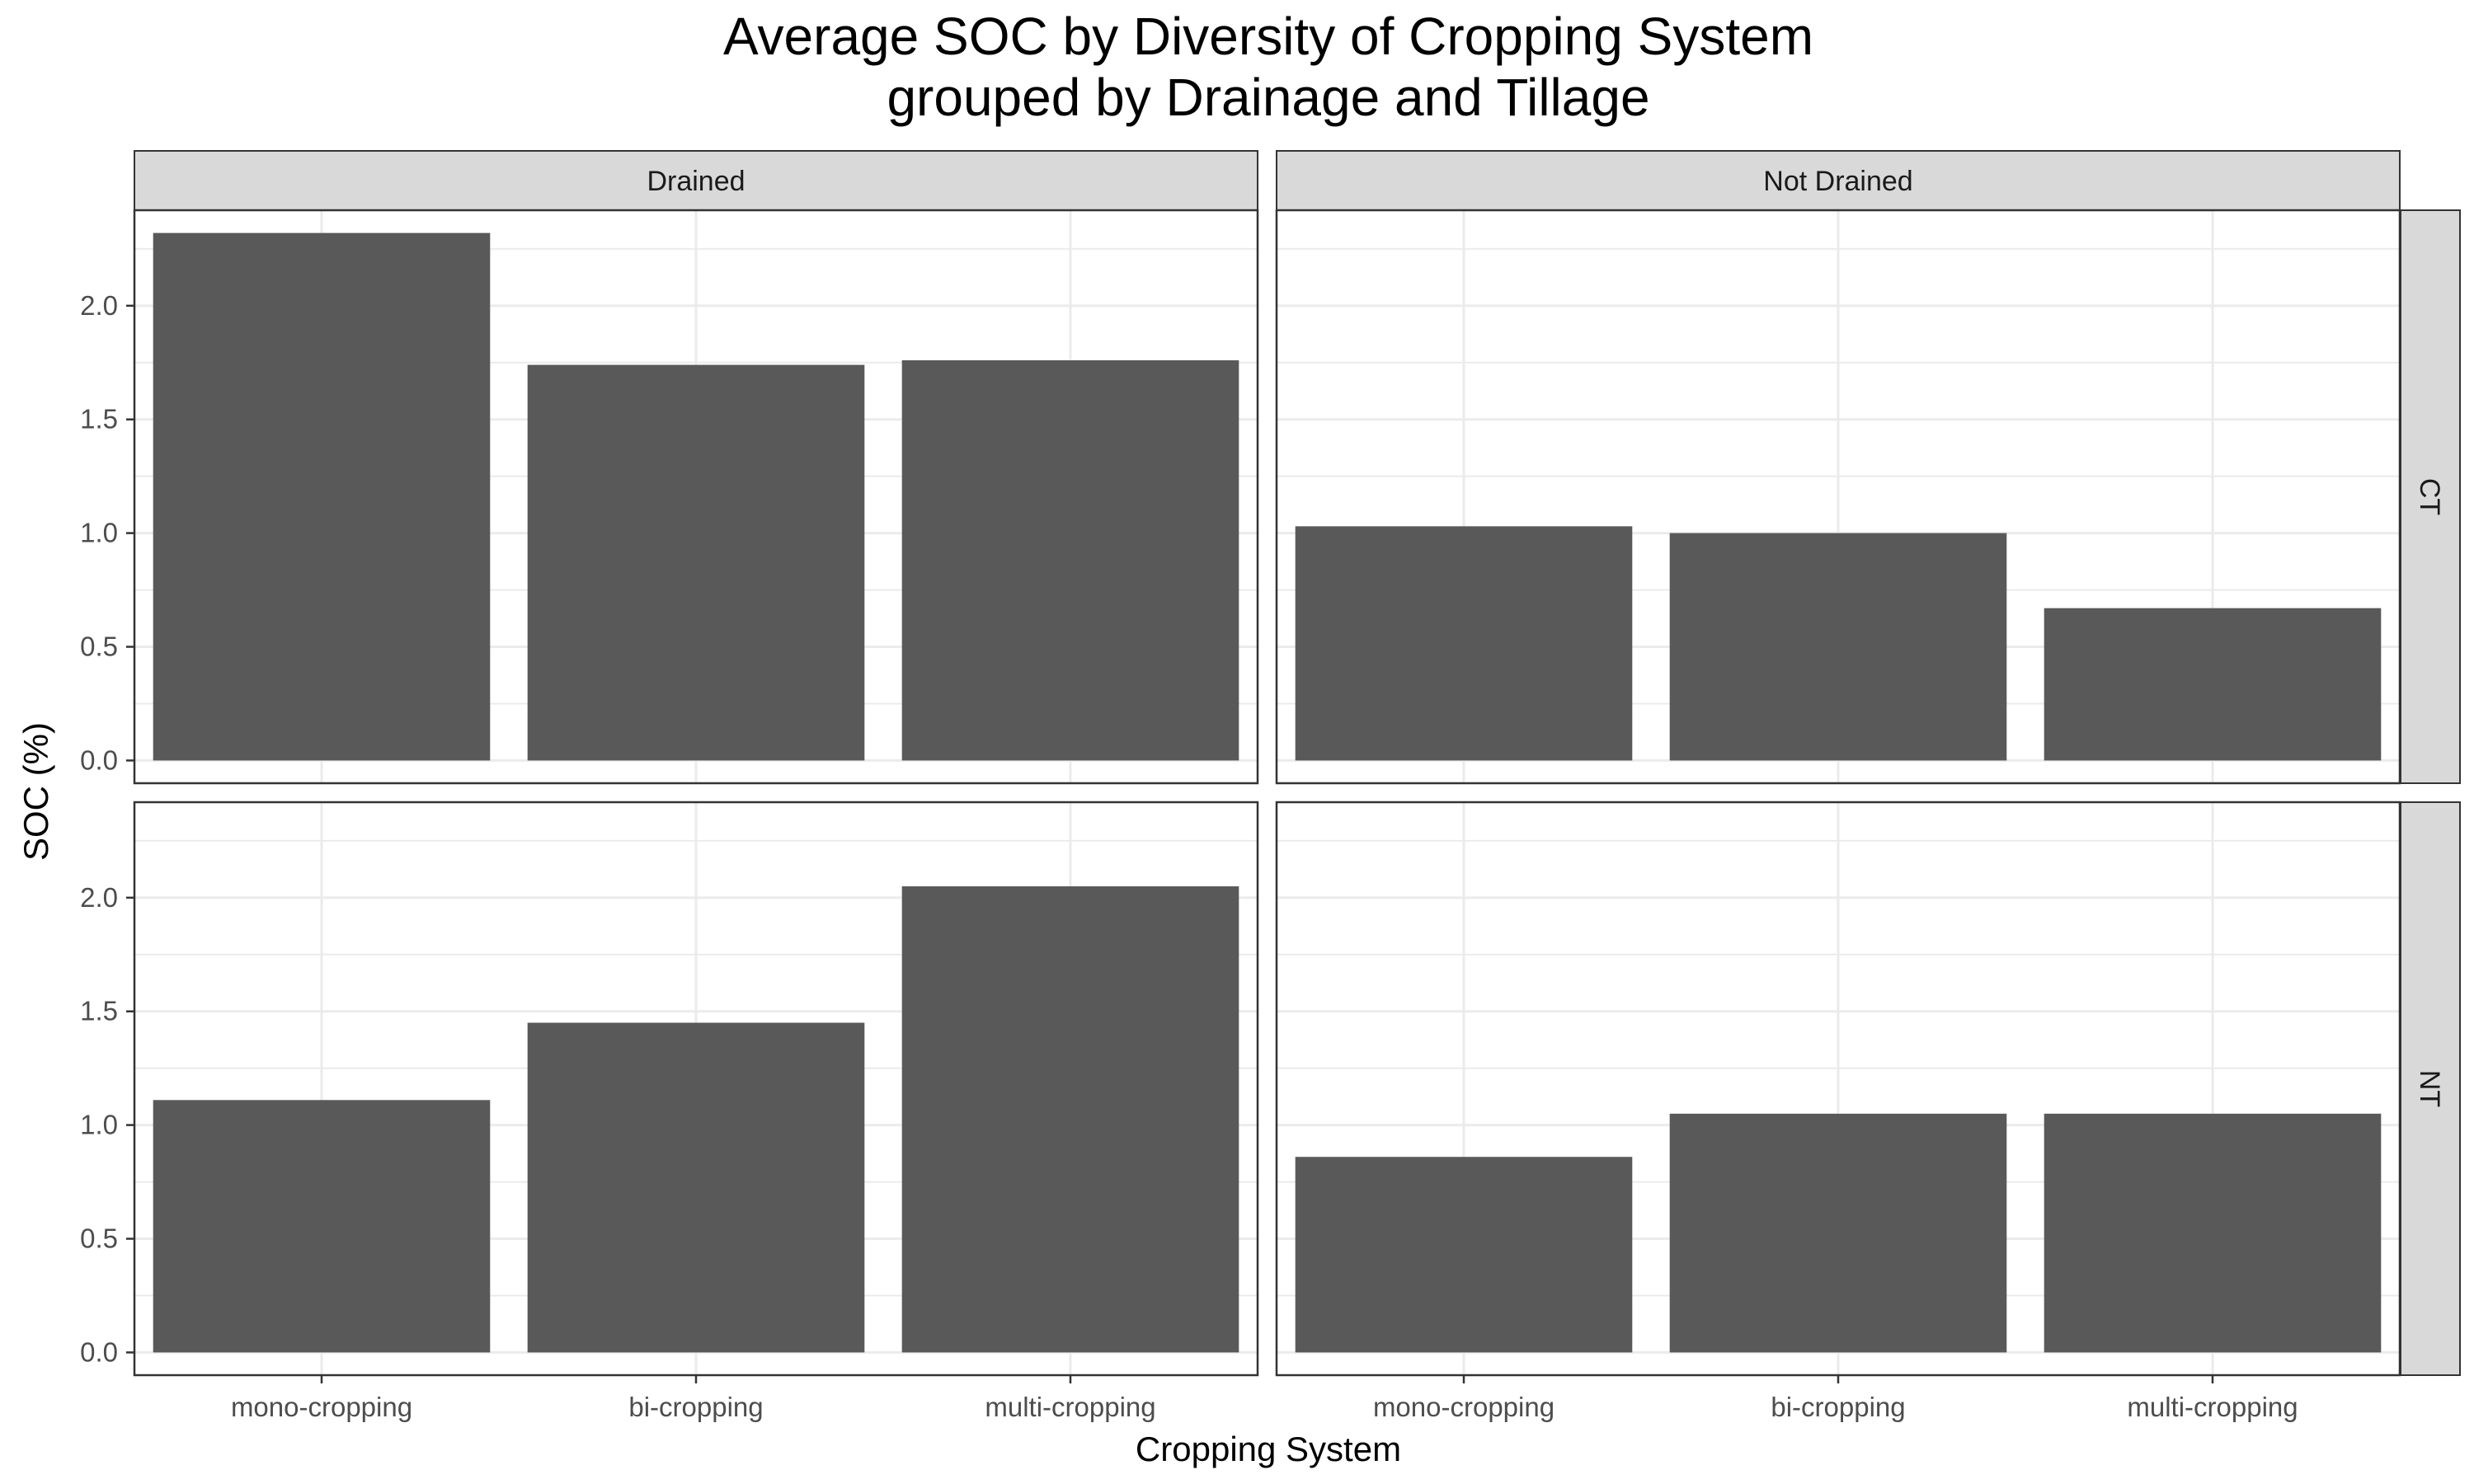  What do you see at coordinates (1268, 1449) in the screenshot?
I see `x-axis-title: Cropping System` at bounding box center [1268, 1449].